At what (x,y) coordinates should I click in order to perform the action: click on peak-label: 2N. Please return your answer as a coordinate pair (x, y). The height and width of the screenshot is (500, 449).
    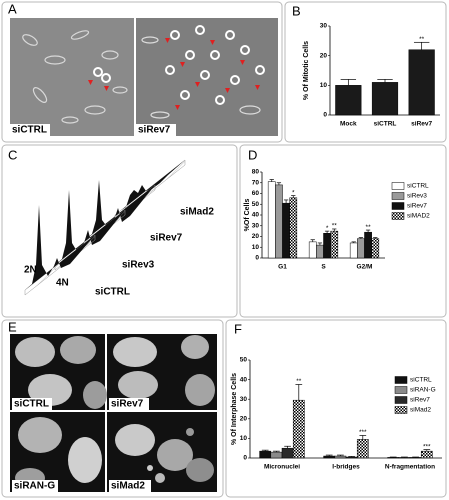
    Looking at the image, I should click on (30, 270).